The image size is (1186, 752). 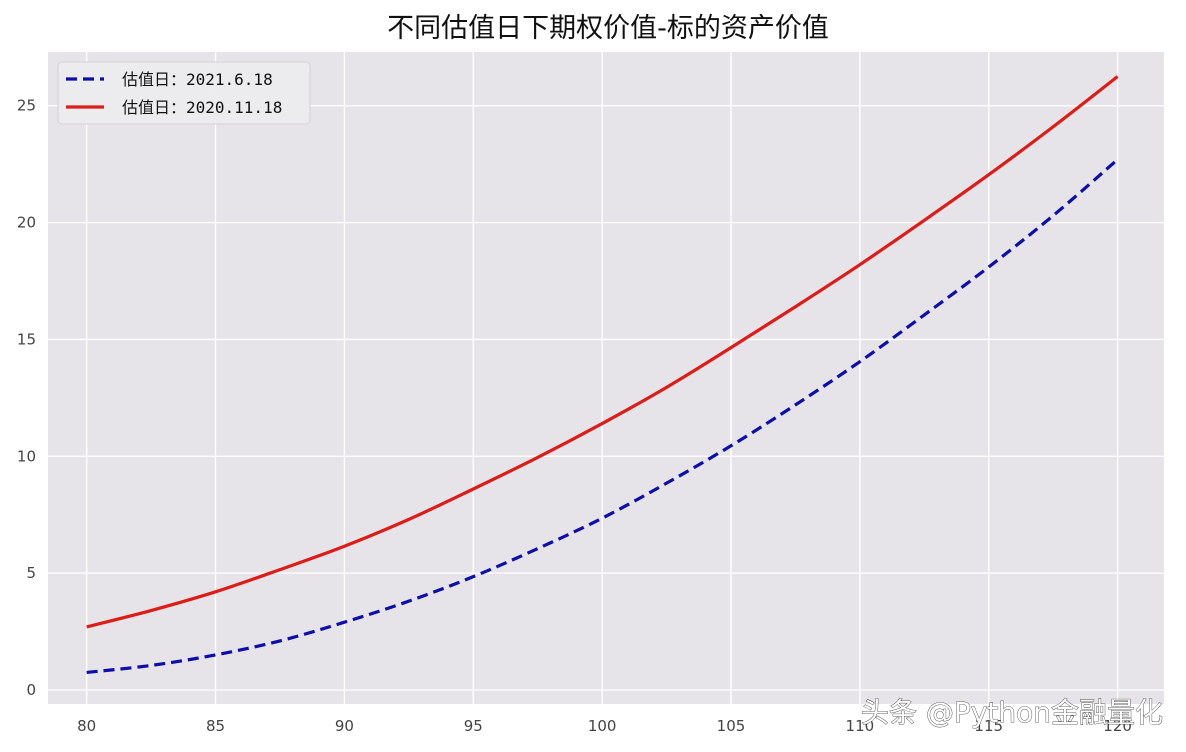 What do you see at coordinates (602, 726) in the screenshot?
I see `x-tick-label: 100` at bounding box center [602, 726].